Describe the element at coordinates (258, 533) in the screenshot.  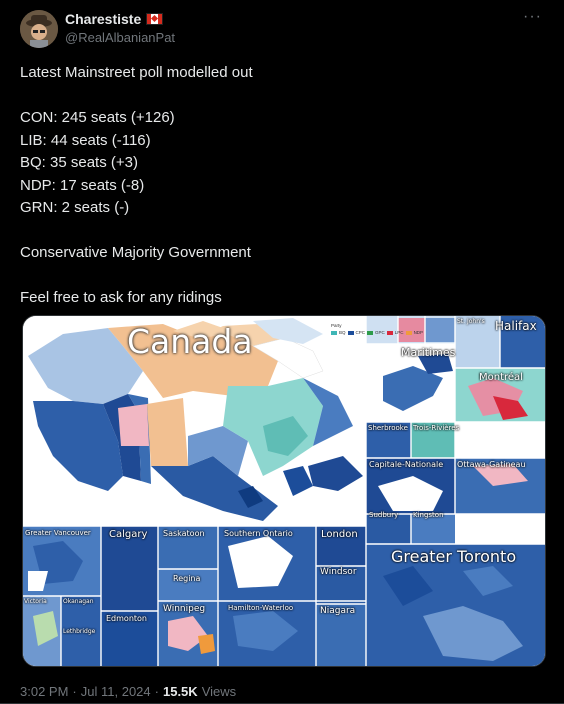
I see `label-southern-ontario: Southern Ontario` at that location.